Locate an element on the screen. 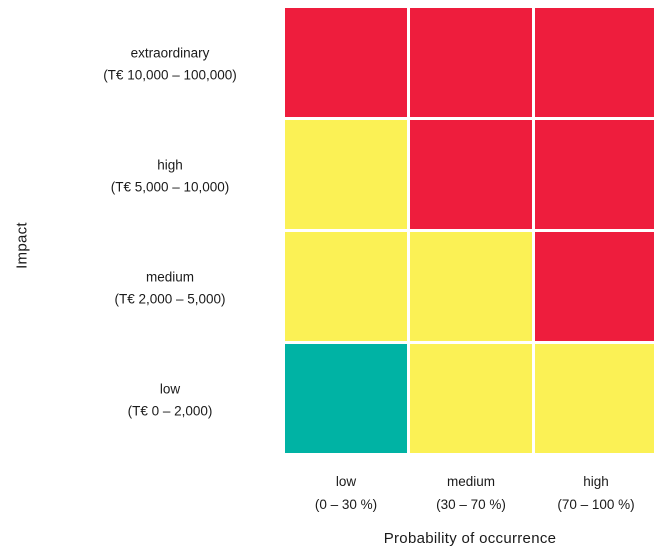  y-tick-range: (T€ 10,000 – 100,000) is located at coordinates (170, 75).